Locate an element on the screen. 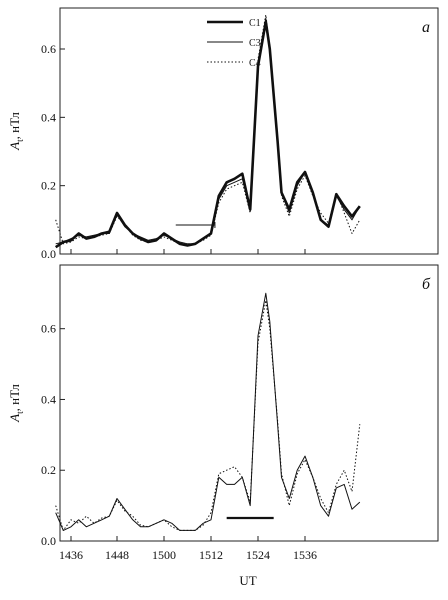 This screenshot has width=448, height=600. legend: C1 C3 C4 is located at coordinates (234, 43).